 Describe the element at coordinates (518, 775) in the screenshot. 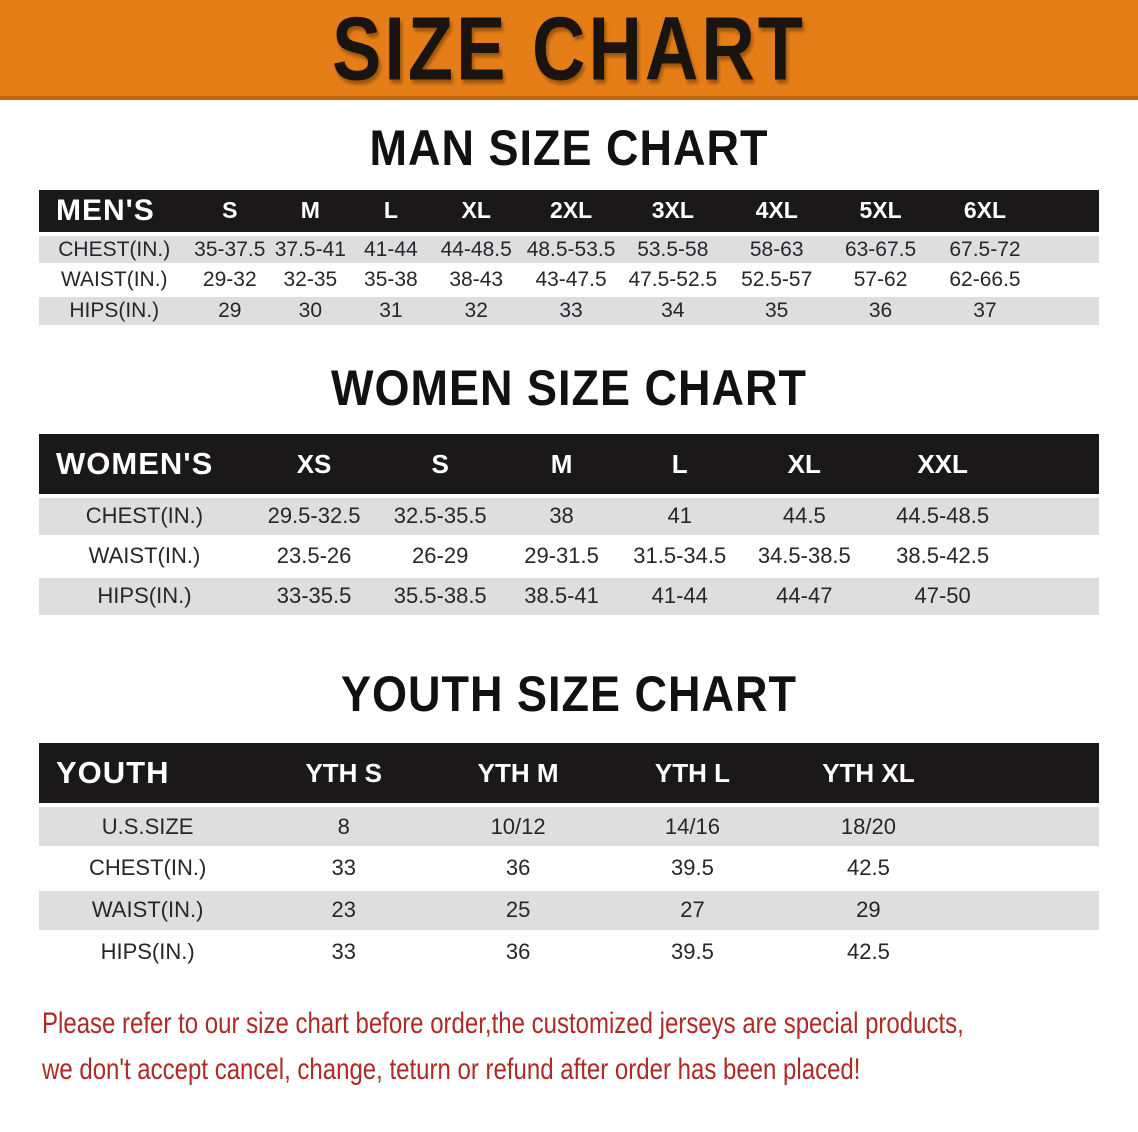

I see `size-column-header: YTH M` at that location.